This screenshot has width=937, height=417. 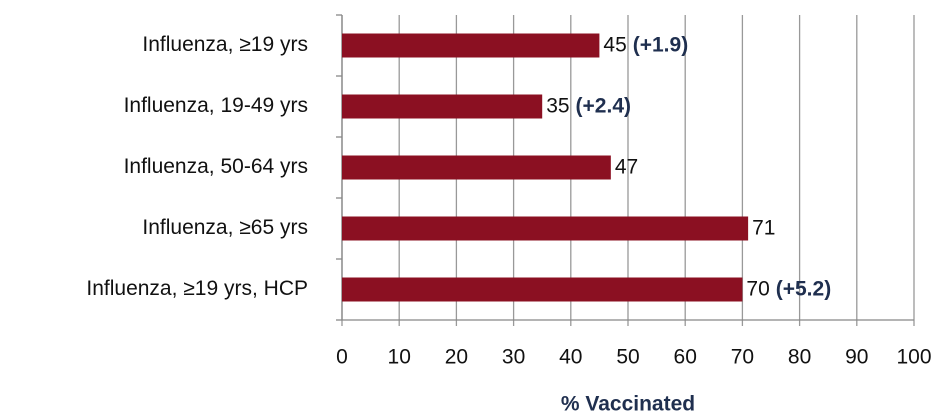 What do you see at coordinates (856, 357) in the screenshot?
I see `x-tick-label: 90` at bounding box center [856, 357].